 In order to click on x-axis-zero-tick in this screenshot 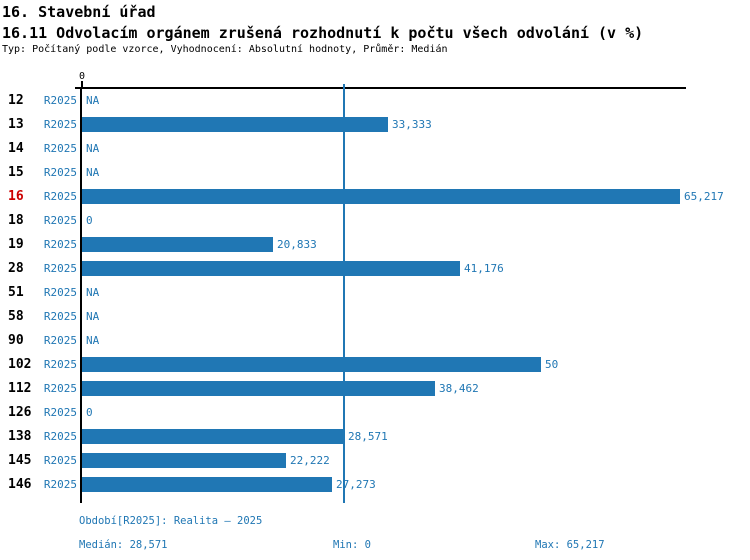, I will do `click(82, 84)`.